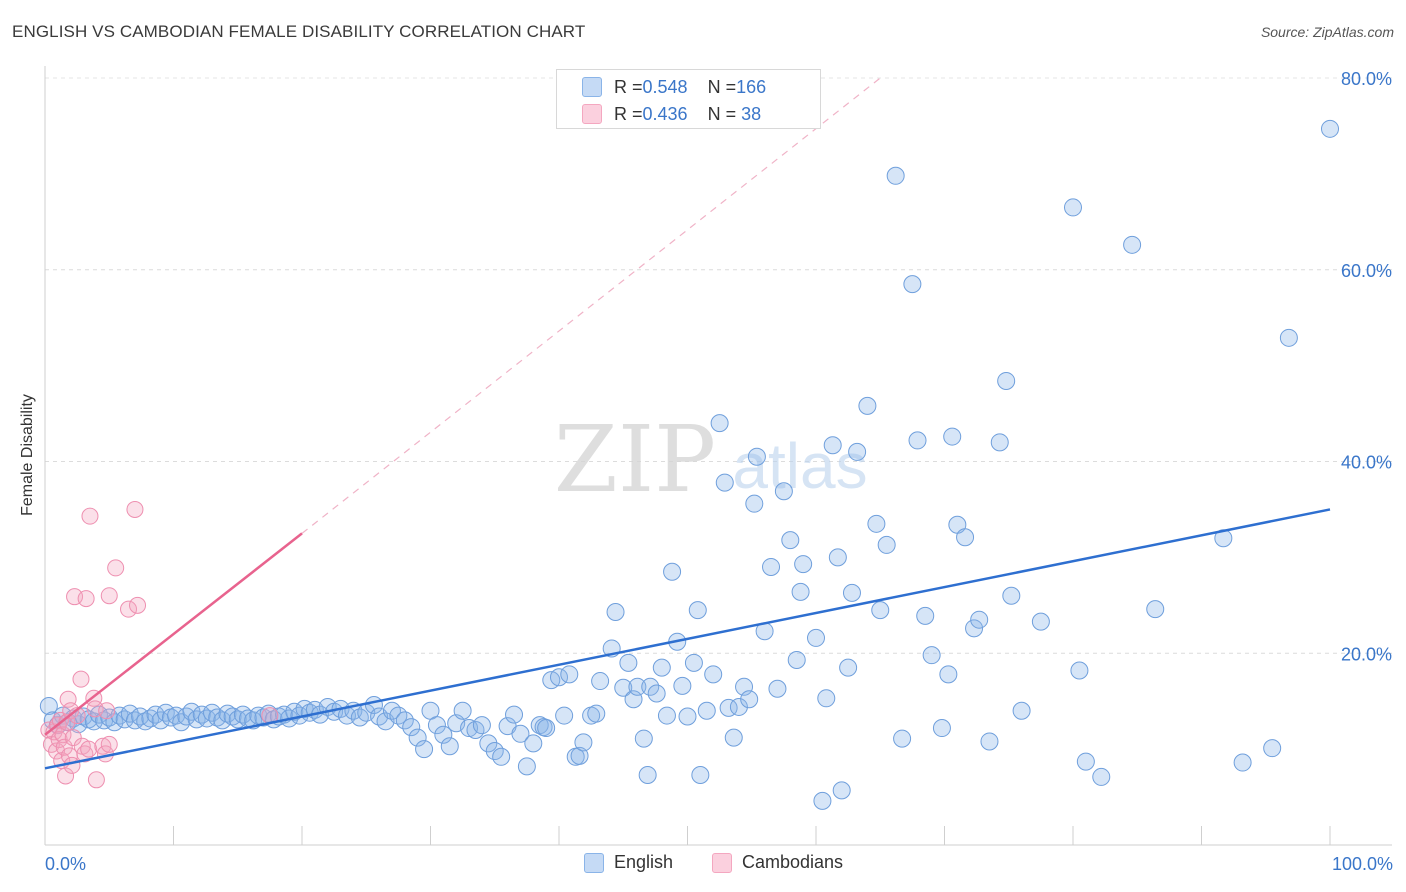 This screenshot has width=1406, height=892. What do you see at coordinates (777, 862) in the screenshot?
I see `legend-item-cambodians: Cambodians` at bounding box center [777, 862].